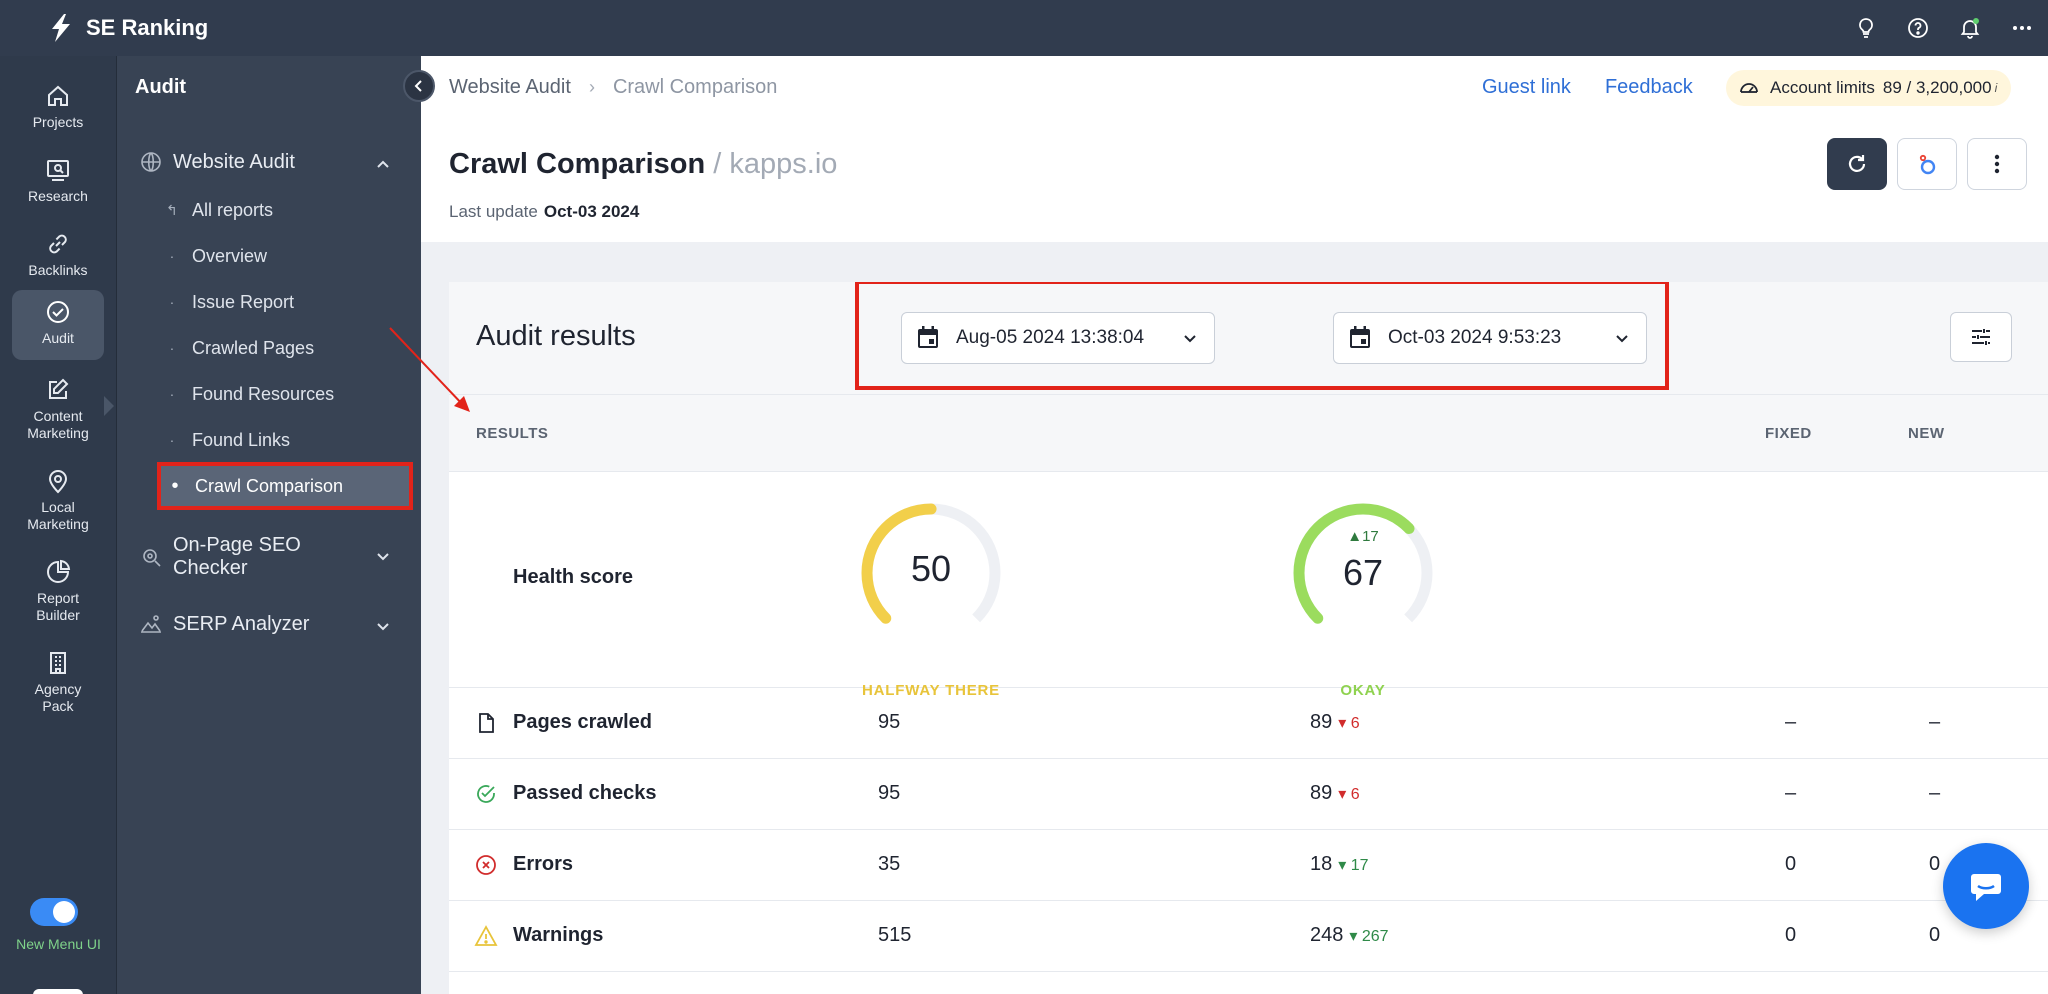  What do you see at coordinates (889, 864) in the screenshot?
I see `row-value-left: 35` at bounding box center [889, 864].